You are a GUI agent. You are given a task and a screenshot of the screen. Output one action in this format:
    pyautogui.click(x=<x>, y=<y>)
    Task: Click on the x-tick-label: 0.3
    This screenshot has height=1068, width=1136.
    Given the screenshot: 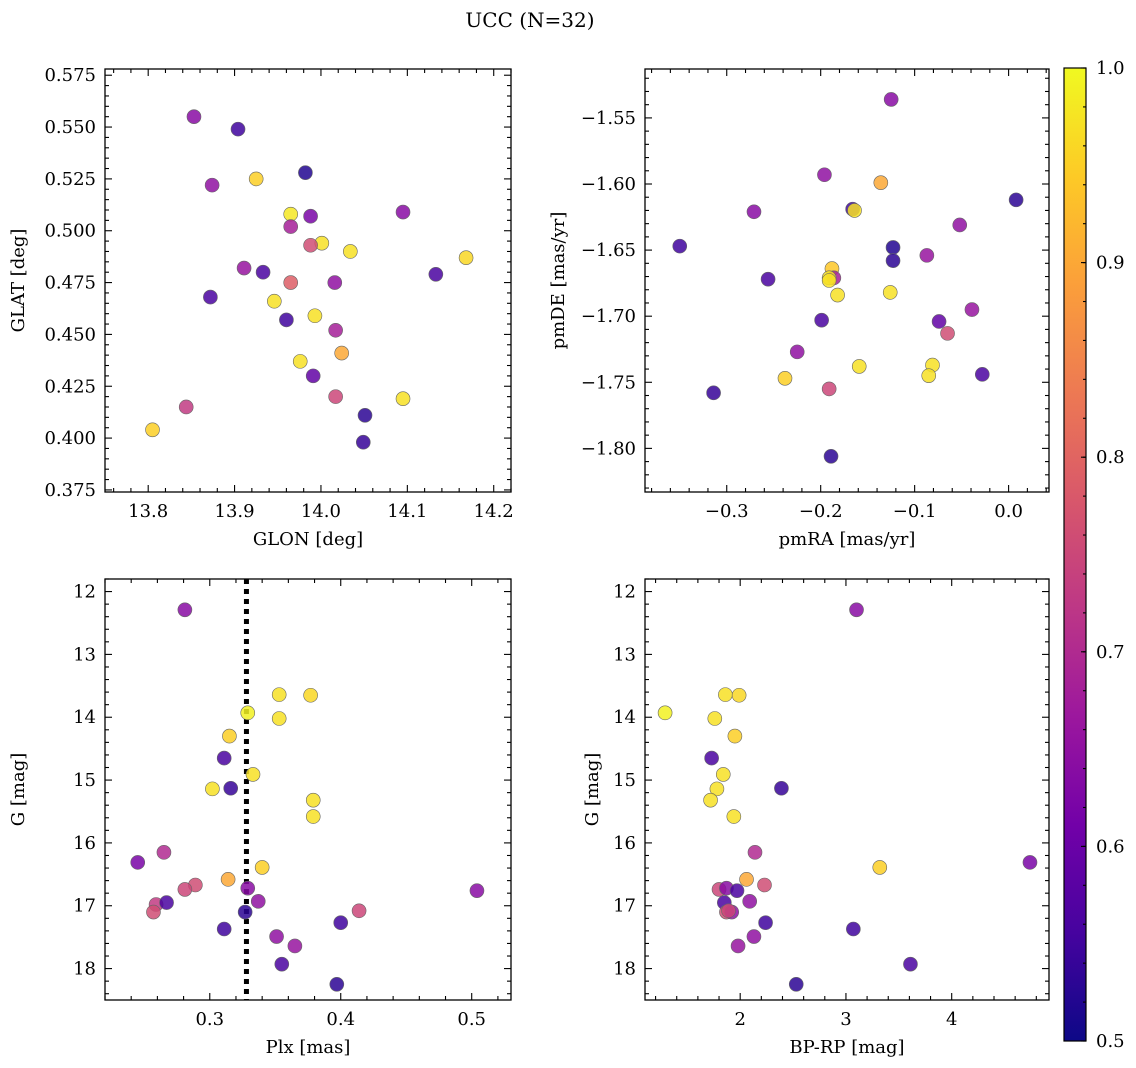 What is the action you would take?
    pyautogui.click(x=209, y=1019)
    